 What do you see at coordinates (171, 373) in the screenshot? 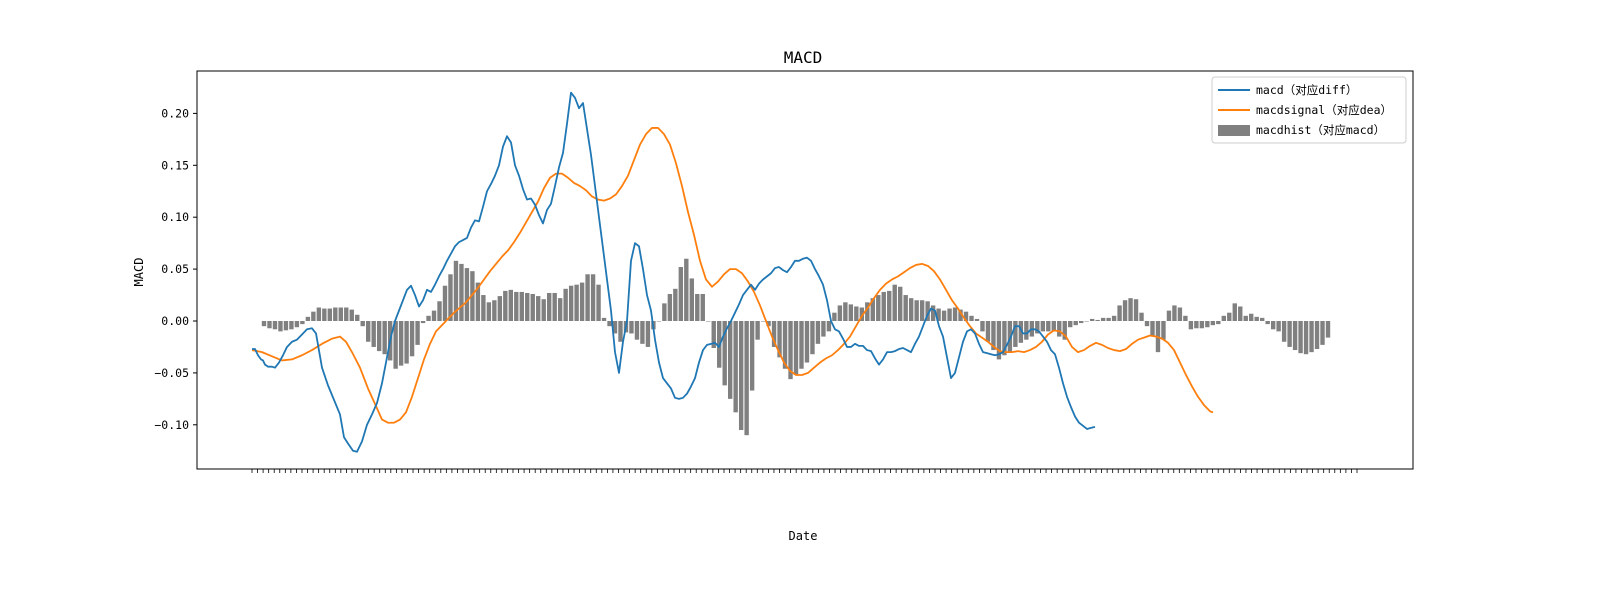
I see `y-tick-label: −0.05` at bounding box center [171, 373].